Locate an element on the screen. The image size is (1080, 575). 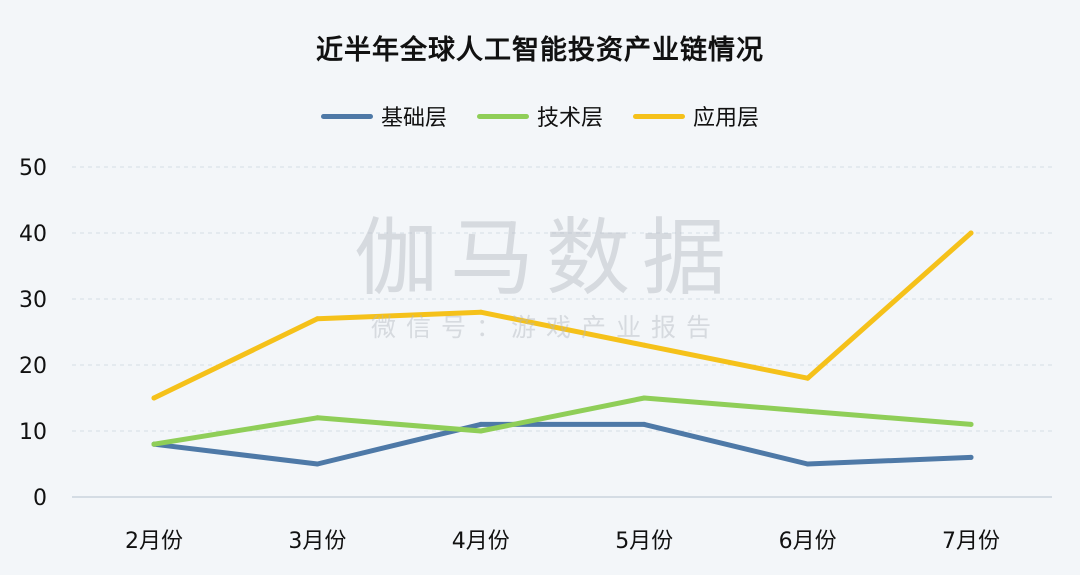
y-tick-label-50: 50 is located at coordinates (33, 168).